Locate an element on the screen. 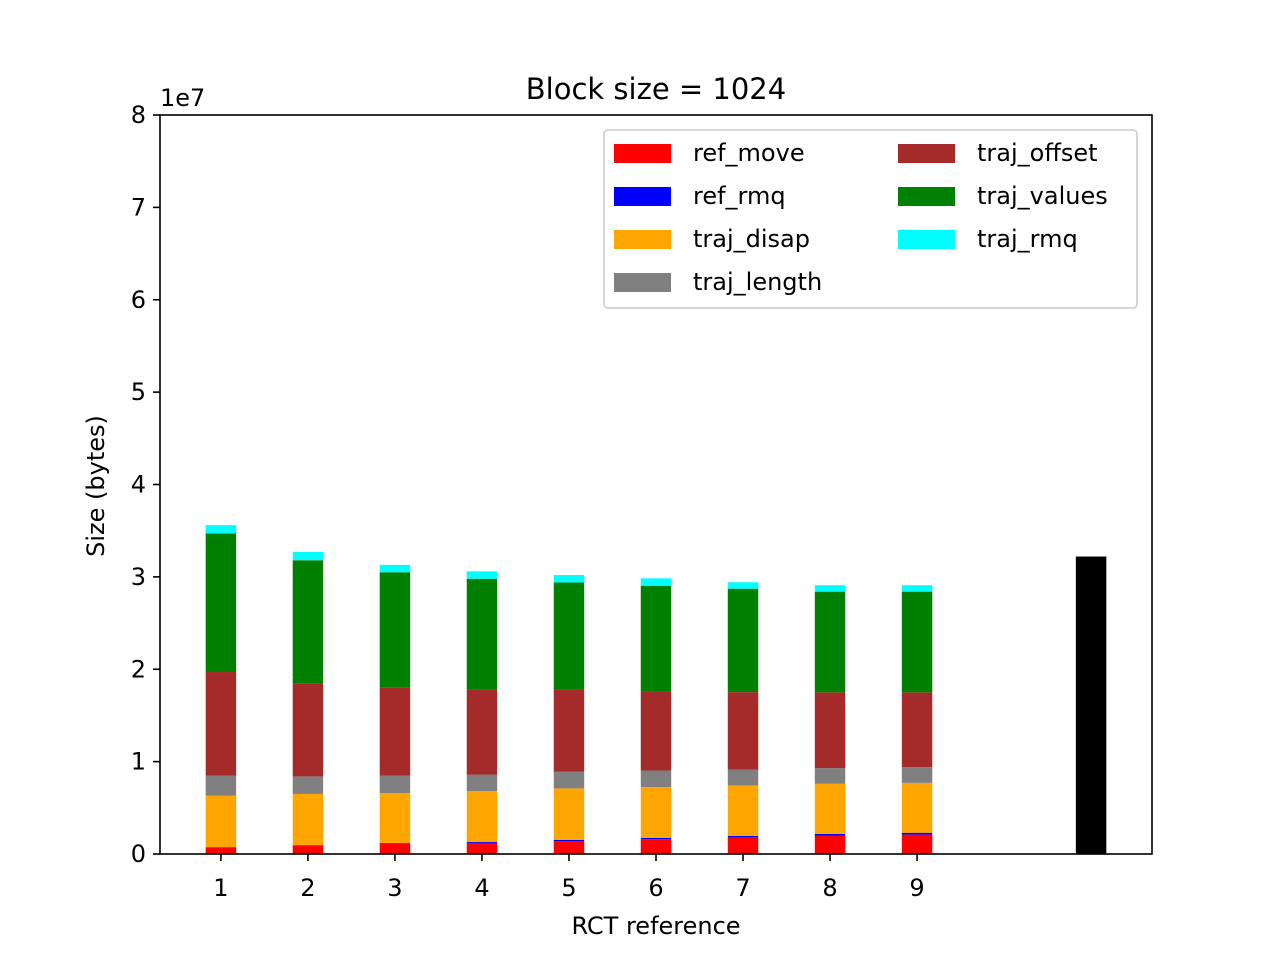 Image resolution: width=1280 pixels, height=960 pixels. y-tick-label-6: 6 is located at coordinates (138, 300).